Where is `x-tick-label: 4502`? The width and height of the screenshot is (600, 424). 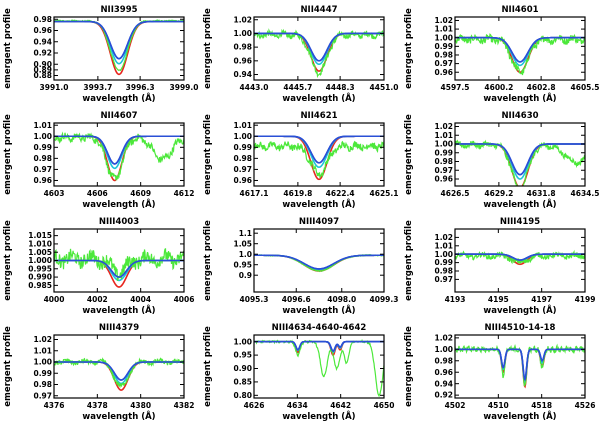 x-tick-label: 4502 is located at coordinates (455, 405).